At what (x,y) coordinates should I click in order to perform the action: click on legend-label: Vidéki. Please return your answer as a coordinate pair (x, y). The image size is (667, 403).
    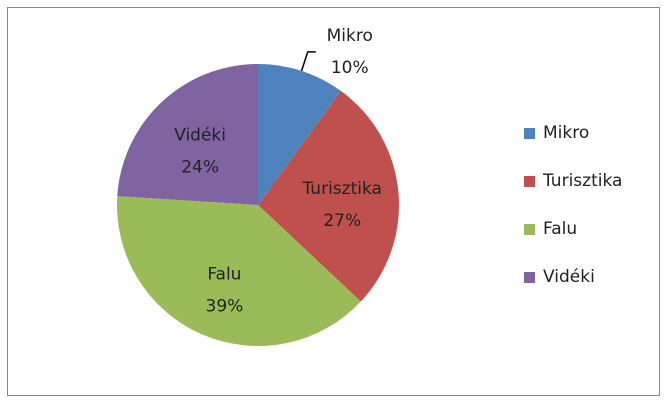
    Looking at the image, I should click on (569, 277).